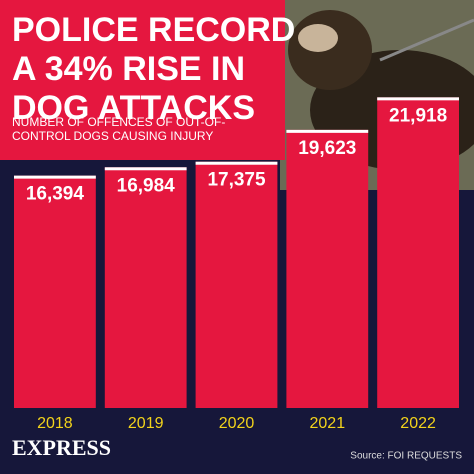 This screenshot has height=474, width=474. Describe the element at coordinates (133, 108) in the screenshot. I see `chart-title: DOG ATTACKS` at that location.